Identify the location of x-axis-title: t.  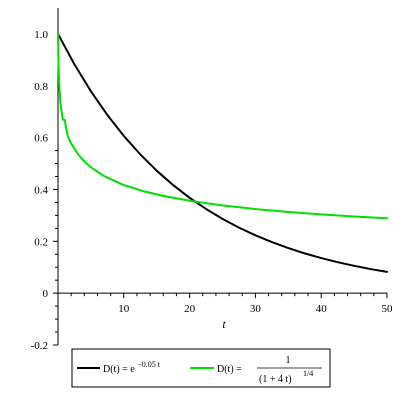
(224, 324).